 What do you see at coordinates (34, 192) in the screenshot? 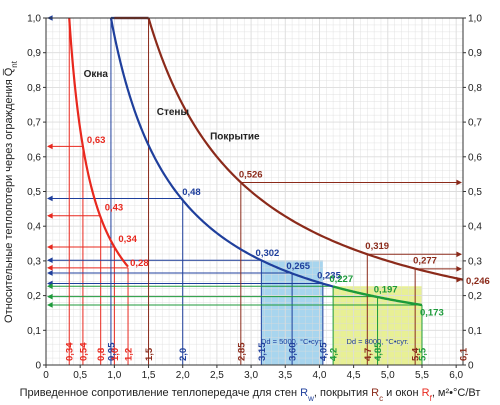
I see `y-tick-label: 0,5` at bounding box center [34, 192].